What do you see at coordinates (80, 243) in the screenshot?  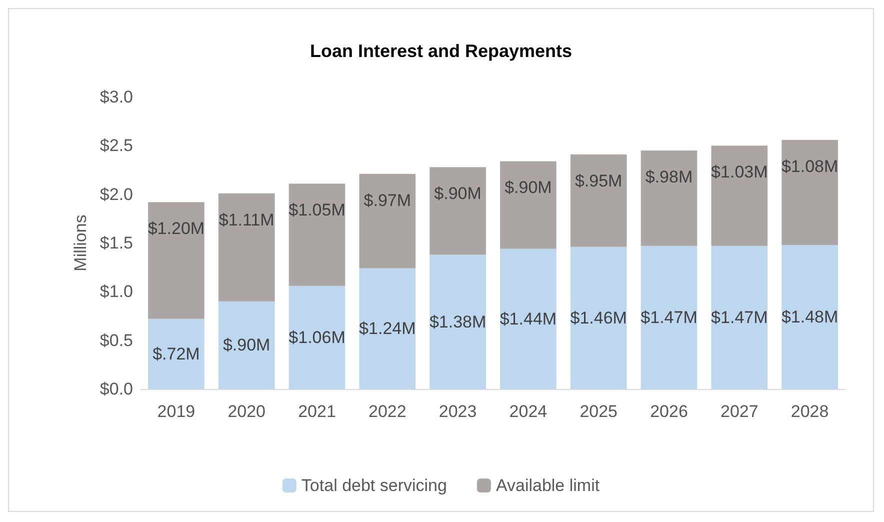 I see `y-axis-title: Millions` at bounding box center [80, 243].